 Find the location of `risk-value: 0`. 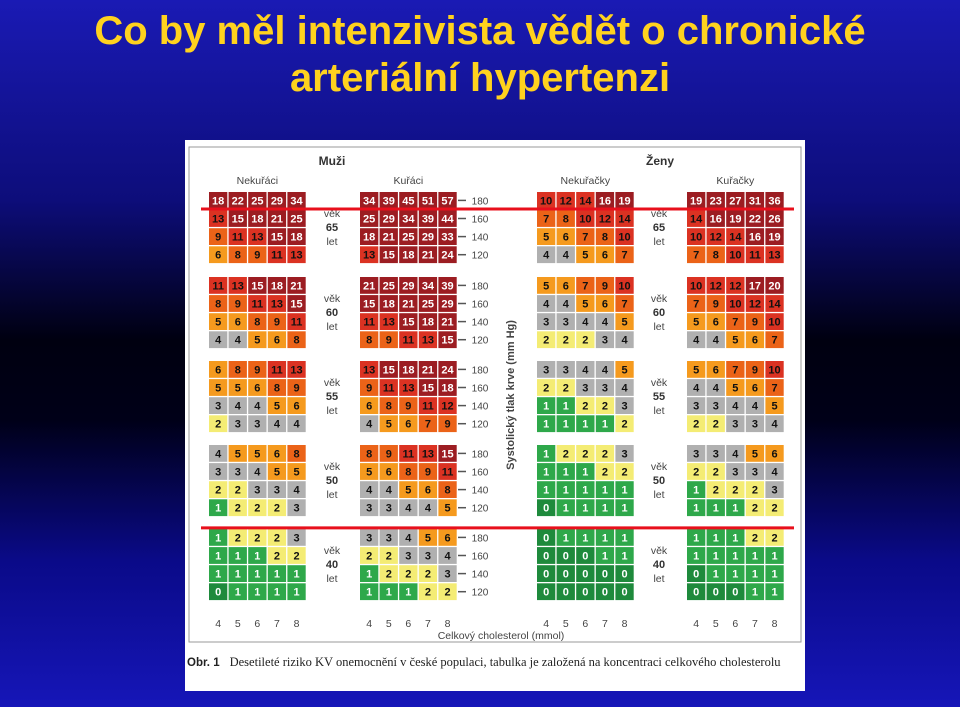

risk-value: 0 is located at coordinates (566, 575).